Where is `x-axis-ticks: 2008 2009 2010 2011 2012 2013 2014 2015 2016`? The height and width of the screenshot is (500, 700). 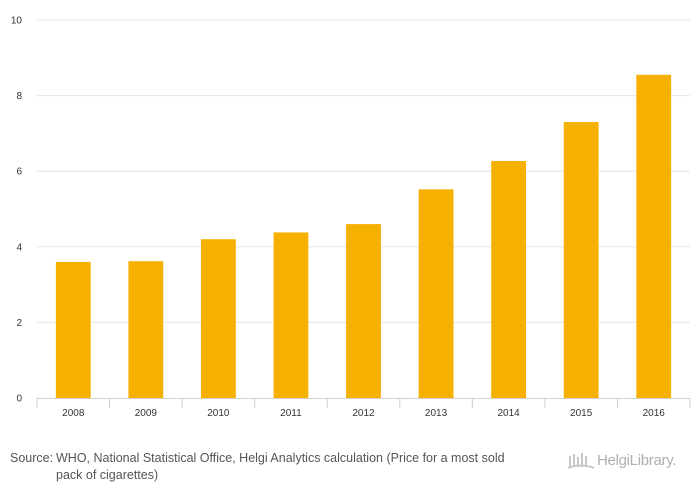 x-axis-ticks: 2008 2009 2010 2011 2012 2013 2014 2015 2016 is located at coordinates (363, 413).